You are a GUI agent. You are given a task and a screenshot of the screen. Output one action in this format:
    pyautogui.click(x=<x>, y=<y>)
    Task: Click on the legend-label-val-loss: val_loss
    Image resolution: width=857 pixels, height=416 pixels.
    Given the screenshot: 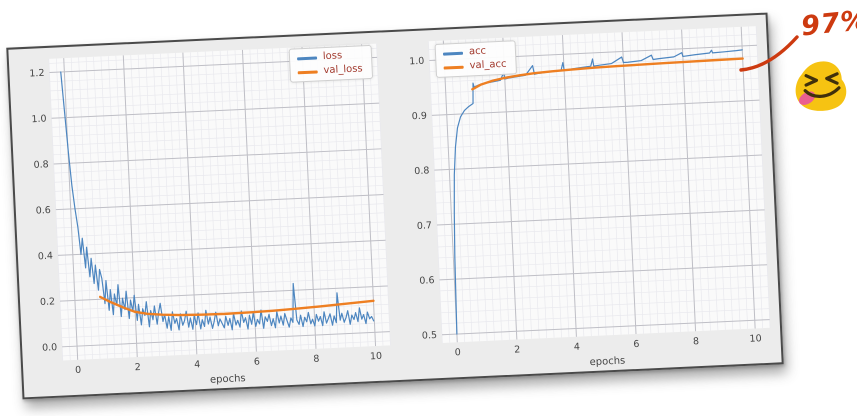 What is the action you would take?
    pyautogui.click(x=343, y=70)
    